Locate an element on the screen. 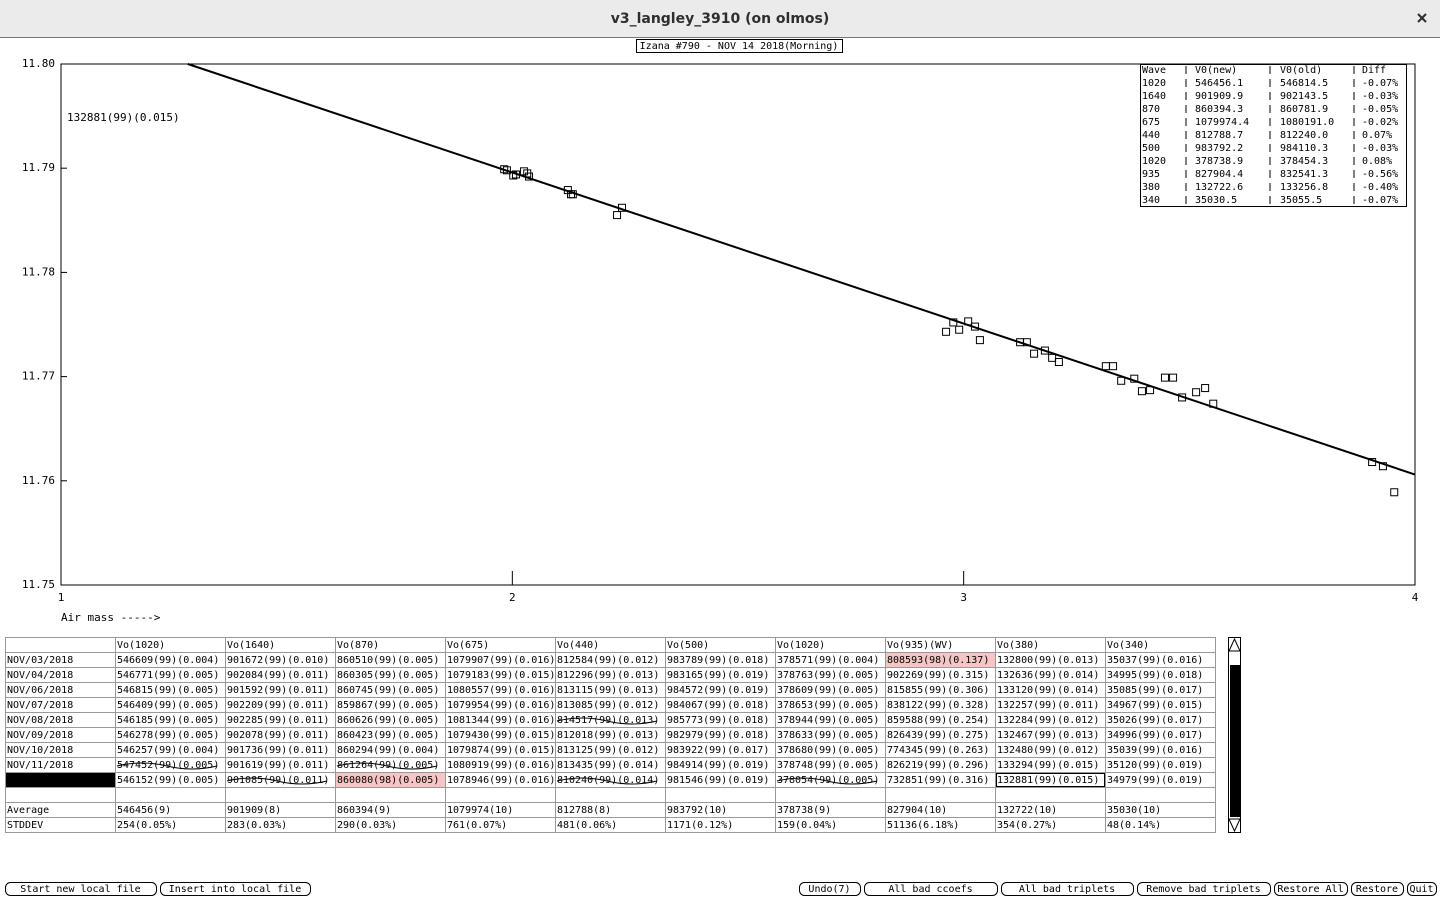 The height and width of the screenshot is (900, 1440). legend-cell: 812240.0 is located at coordinates (1304, 135).